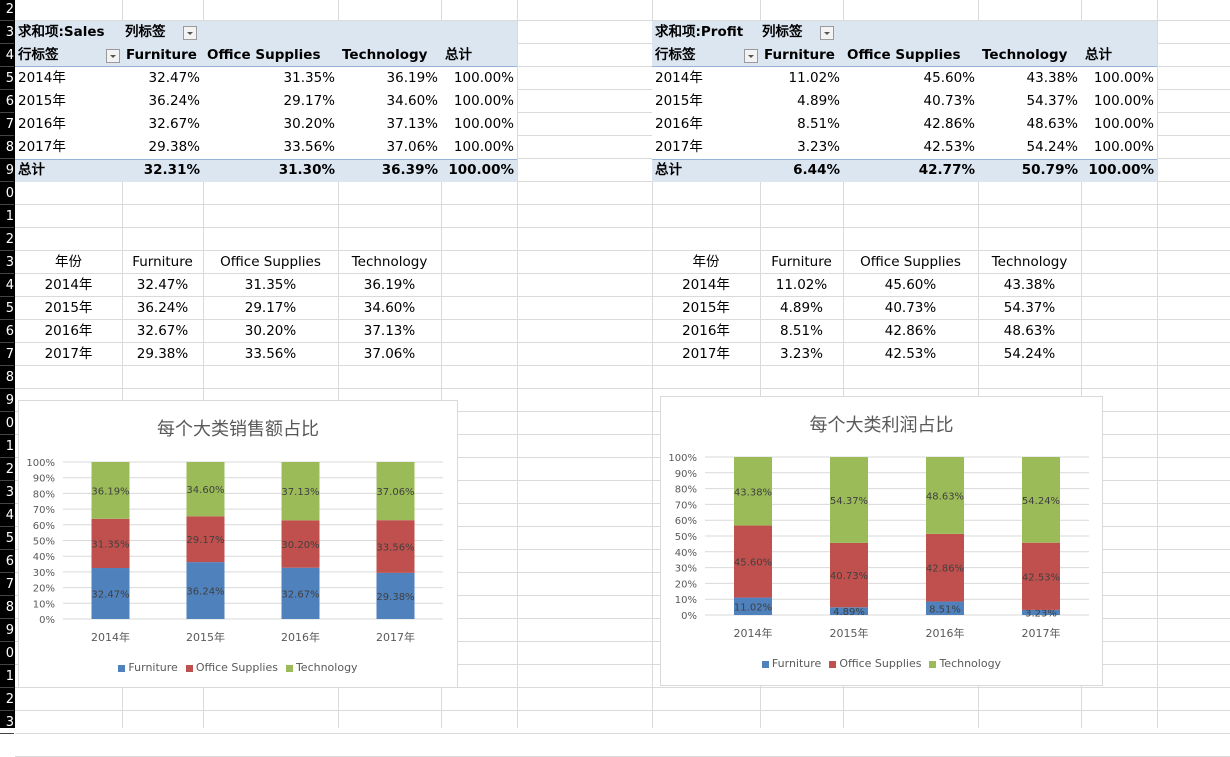 The height and width of the screenshot is (757, 1230). I want to click on chart-title: 每个大类销售额占比, so click(238, 429).